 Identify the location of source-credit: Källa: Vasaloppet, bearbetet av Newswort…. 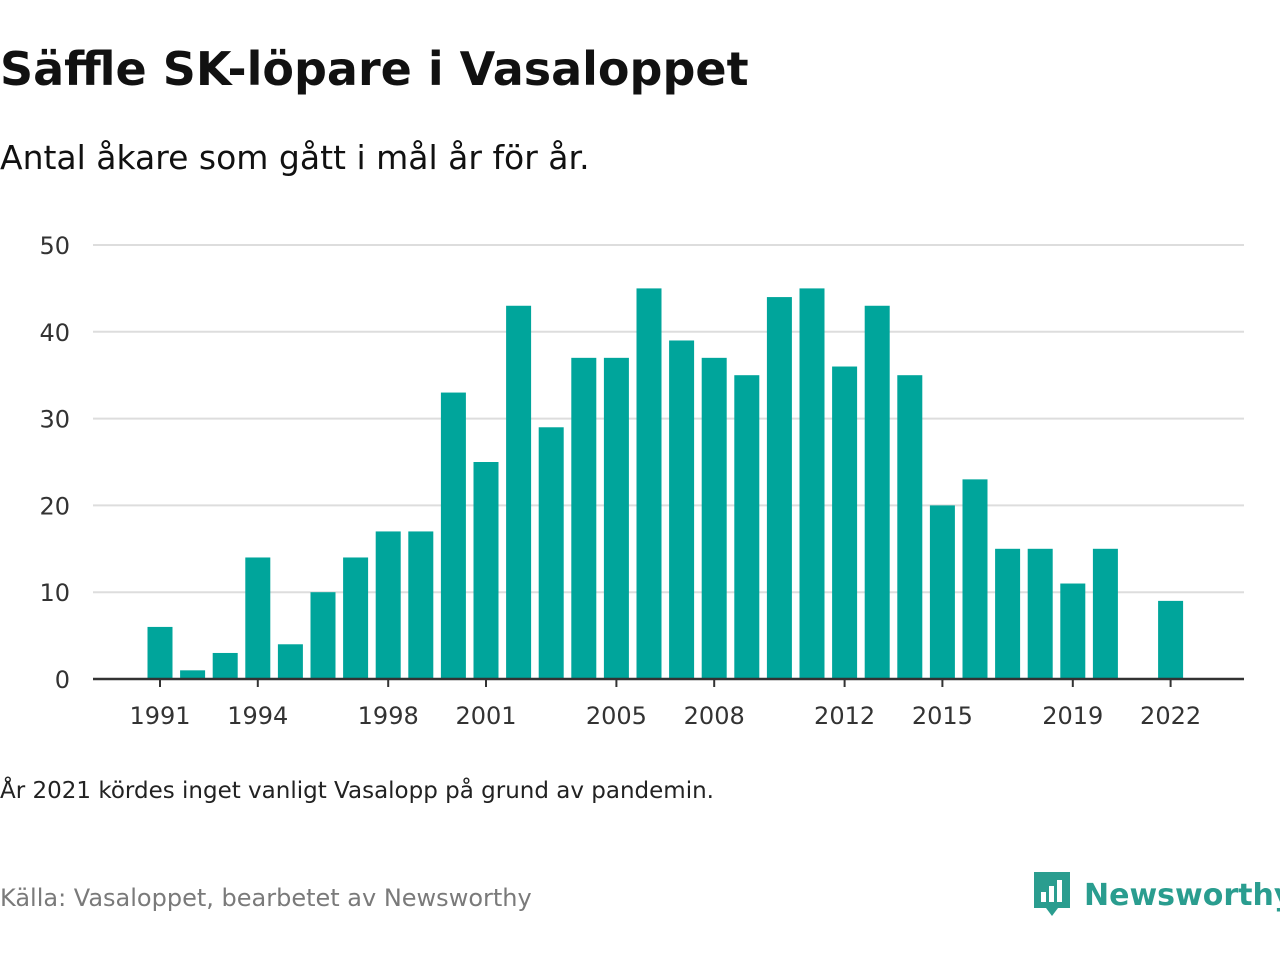
(266, 898).